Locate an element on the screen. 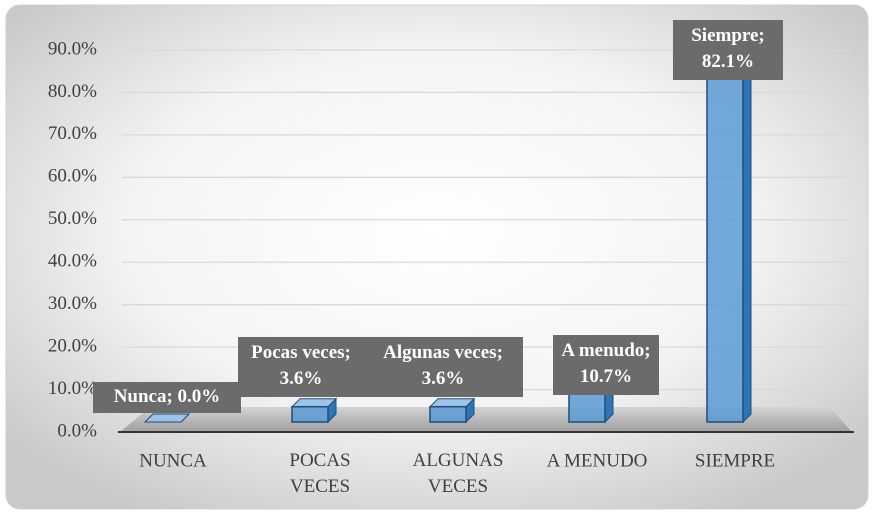 This screenshot has width=875, height=519. y-tick-label: 50.0% is located at coordinates (72, 218).